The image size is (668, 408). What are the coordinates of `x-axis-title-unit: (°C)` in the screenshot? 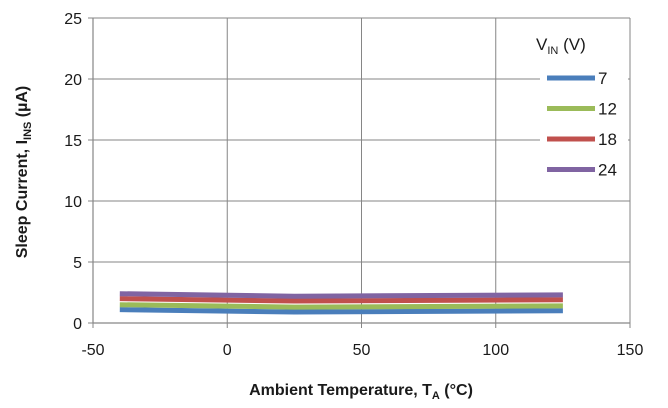 It's located at (456, 390).